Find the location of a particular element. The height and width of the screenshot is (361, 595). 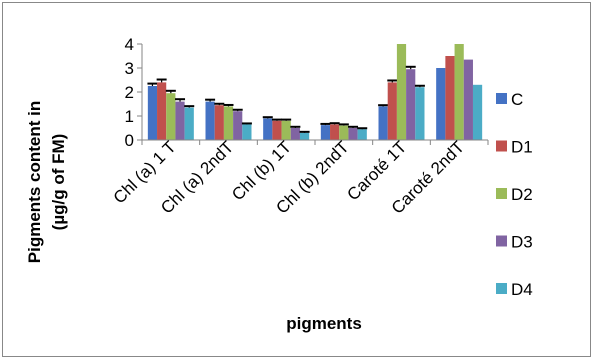

legend-swatch-d3 is located at coordinates (501, 241).